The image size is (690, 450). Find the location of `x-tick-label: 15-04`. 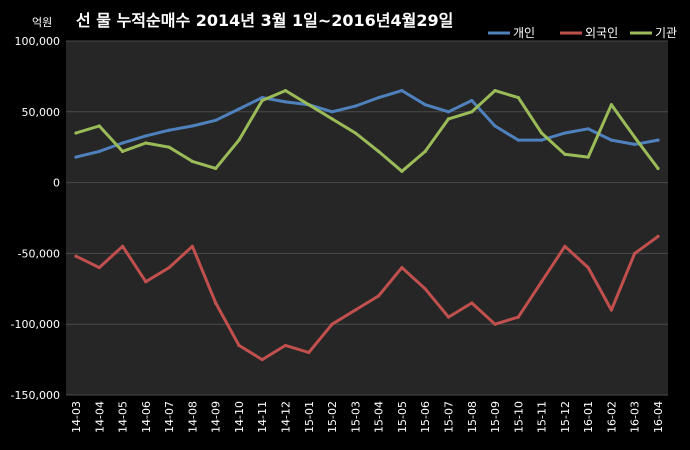

x-tick-label: 15-04 is located at coordinates (379, 417).